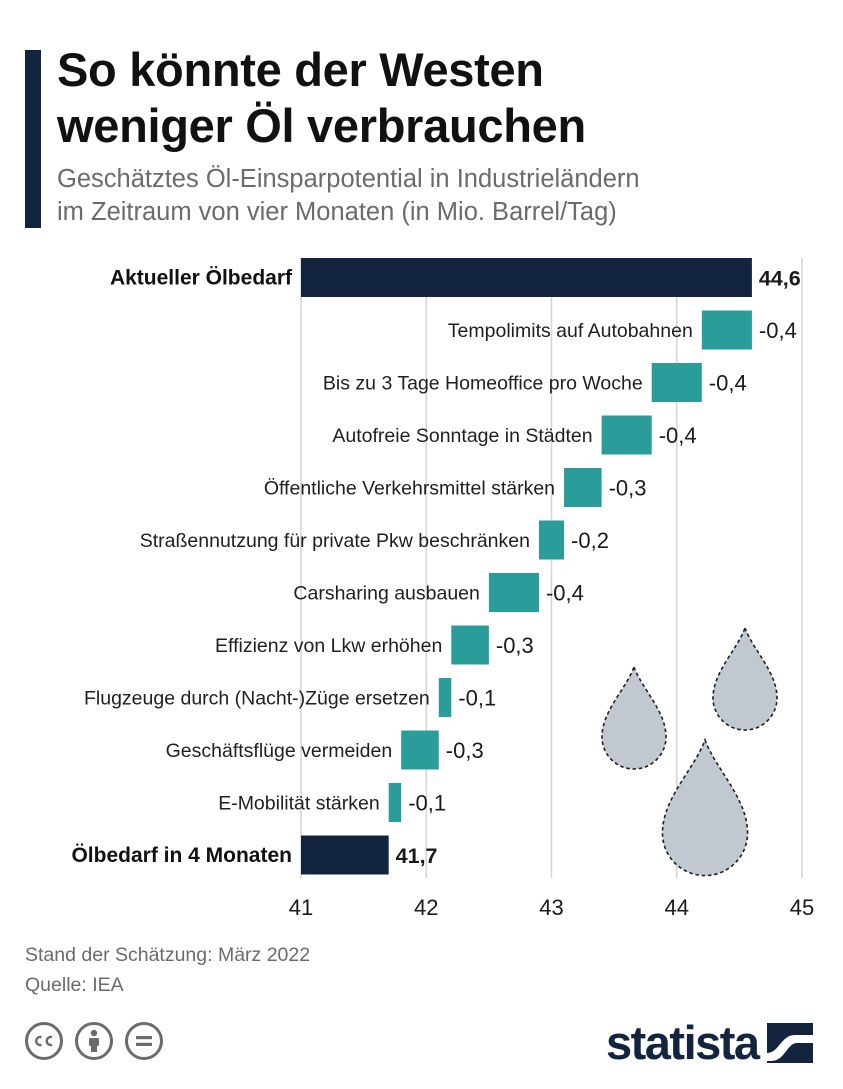 The width and height of the screenshot is (843, 1089). What do you see at coordinates (683, 1042) in the screenshot?
I see `brand-name: statista` at bounding box center [683, 1042].